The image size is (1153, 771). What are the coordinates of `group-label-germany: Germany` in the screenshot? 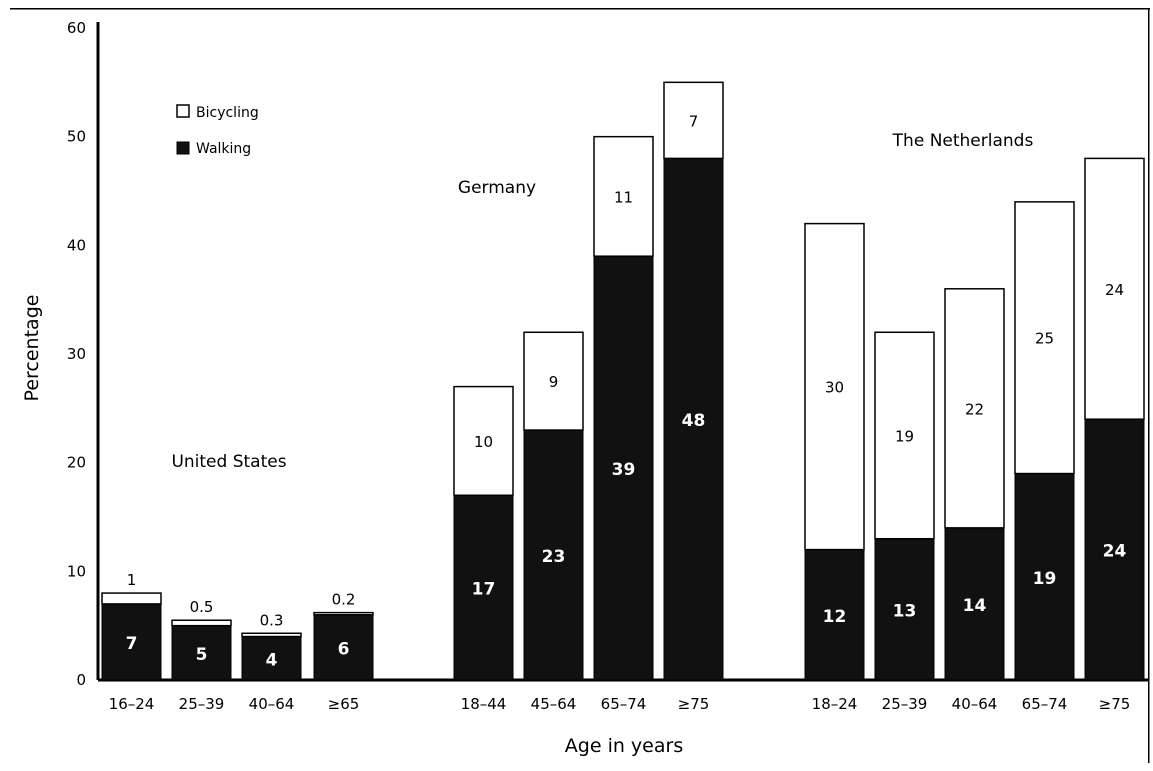 It's located at (497, 188).